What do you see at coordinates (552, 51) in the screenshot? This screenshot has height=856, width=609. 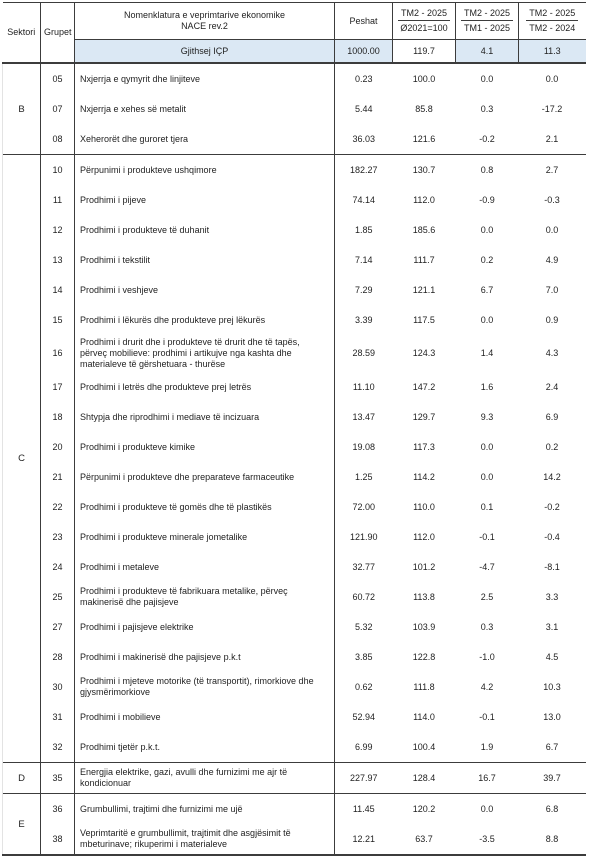 I see `total-index-prev-year: 11.3` at bounding box center [552, 51].